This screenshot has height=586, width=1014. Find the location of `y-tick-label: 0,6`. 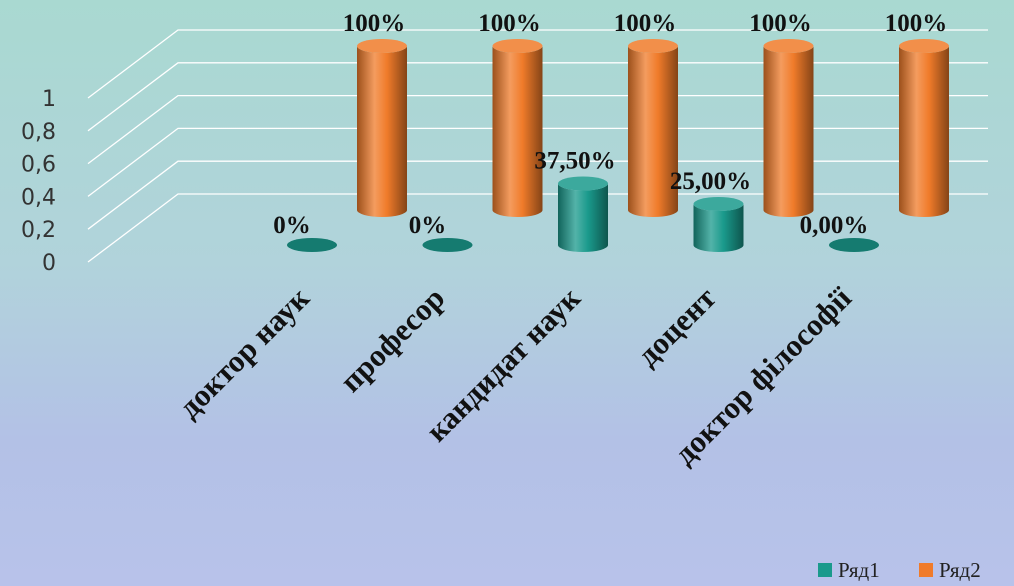

y-tick-label: 0,6 is located at coordinates (38, 165).